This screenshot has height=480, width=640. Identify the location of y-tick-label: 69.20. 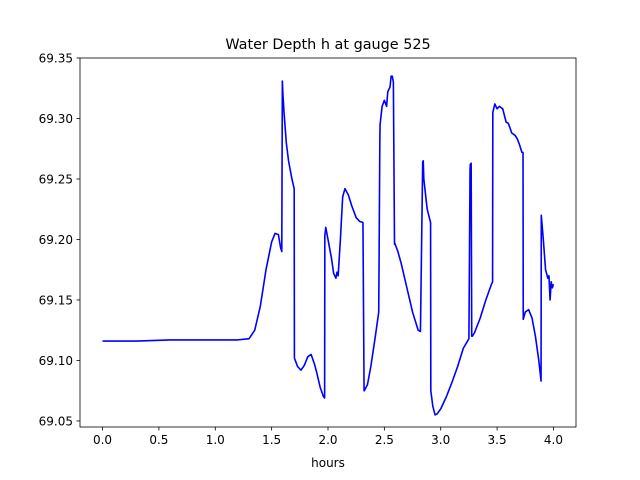
(56, 240).